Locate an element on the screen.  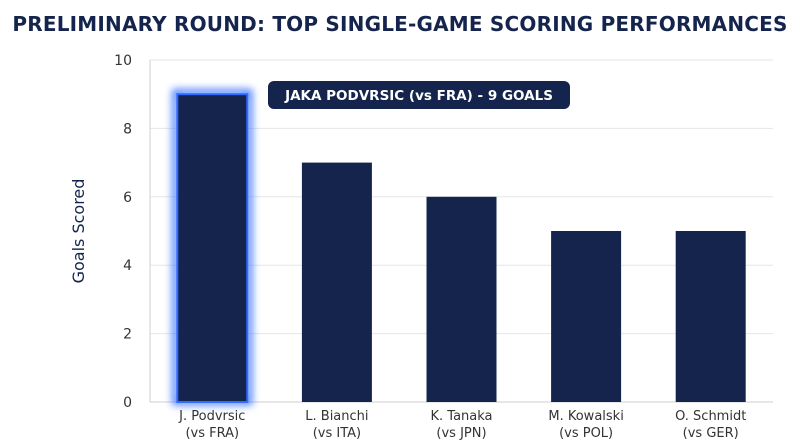
y-tick-label: 0 is located at coordinates (127, 403).